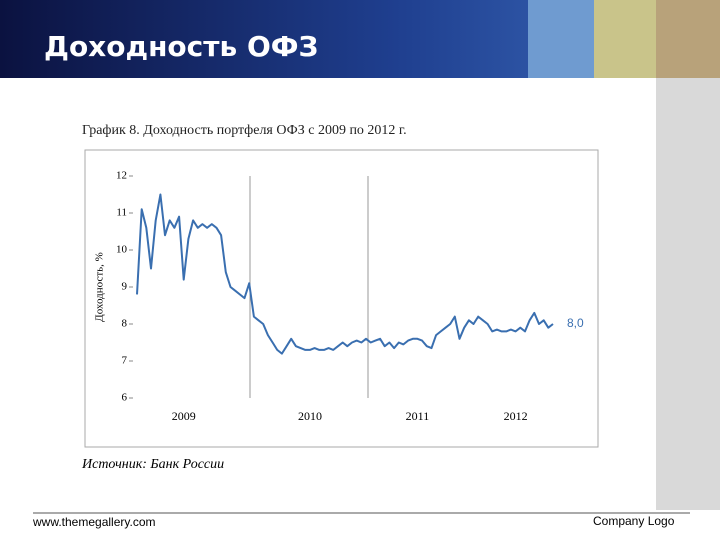 The height and width of the screenshot is (545, 720). I want to click on x-tick-label: 2012, so click(516, 416).